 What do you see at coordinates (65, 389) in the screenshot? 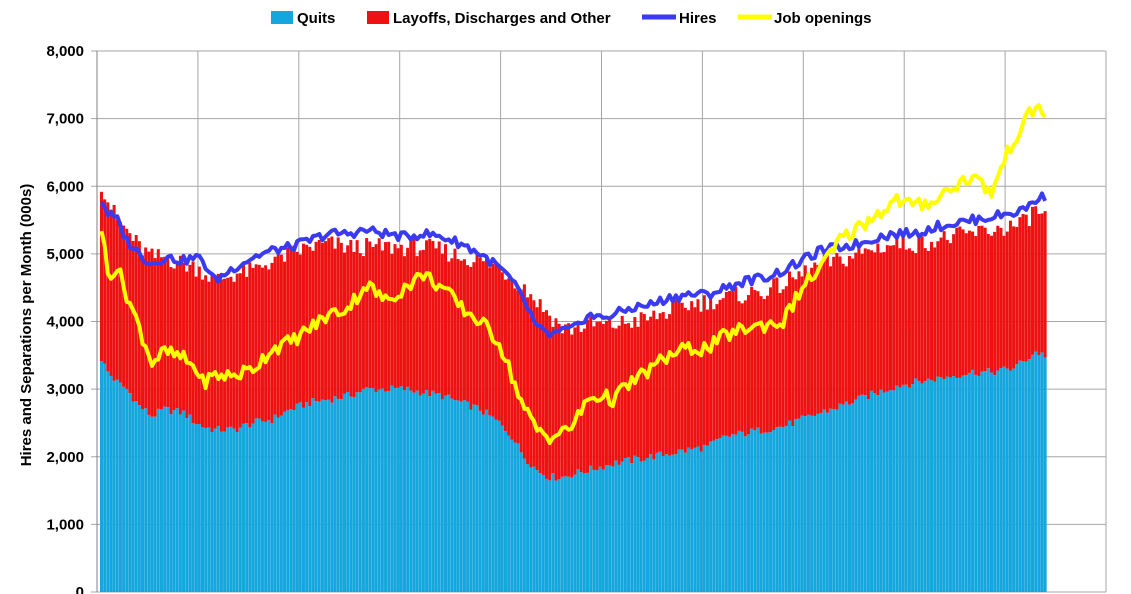
I see `y-tick-label: 3,000` at bounding box center [65, 389].